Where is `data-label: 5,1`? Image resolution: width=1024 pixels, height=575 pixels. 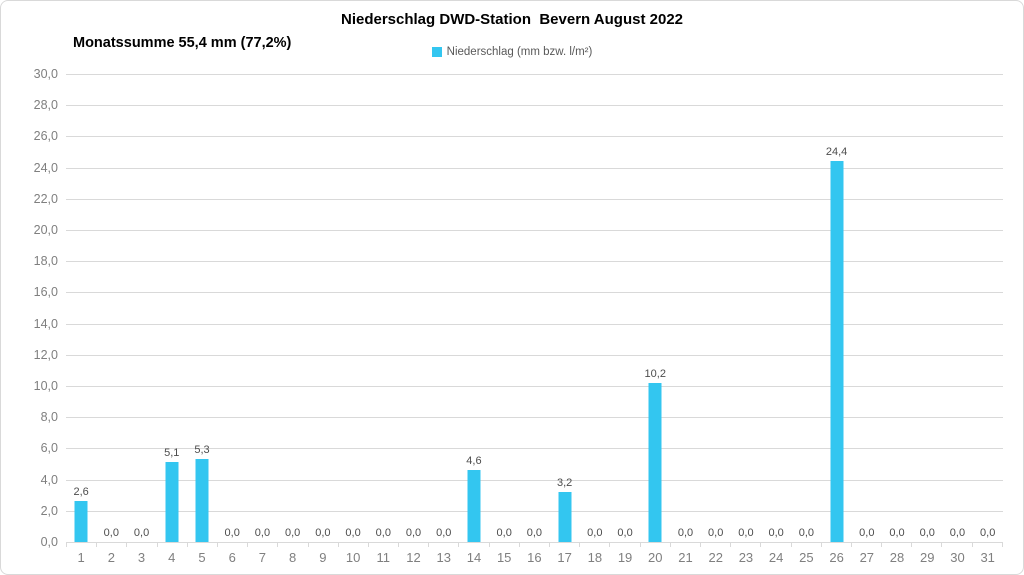 data-label: 5,1 is located at coordinates (172, 453).